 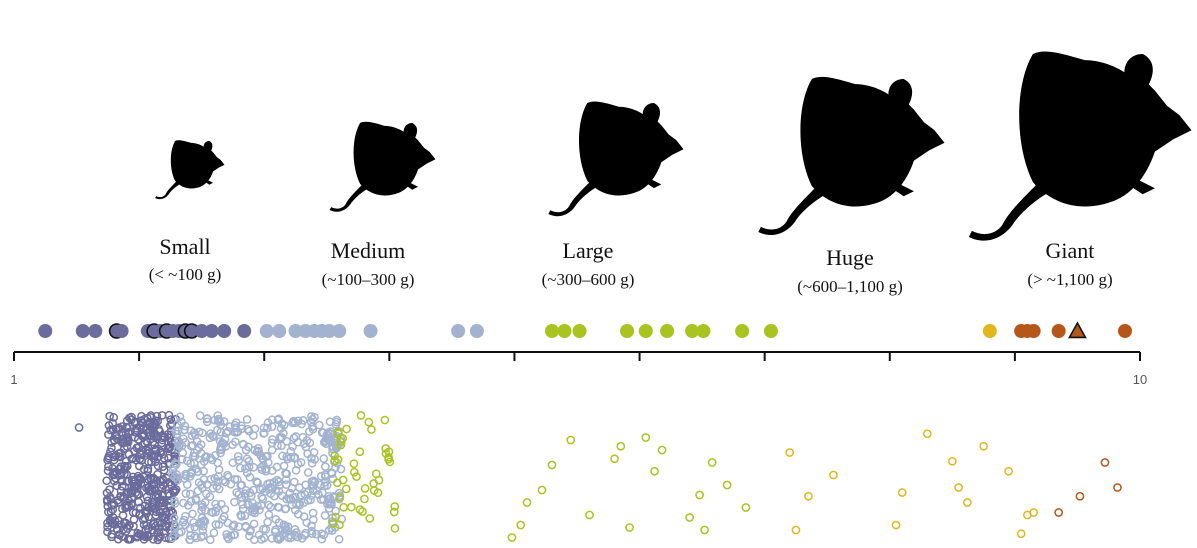 What do you see at coordinates (368, 250) in the screenshot?
I see `category-name-medium: Medium` at bounding box center [368, 250].